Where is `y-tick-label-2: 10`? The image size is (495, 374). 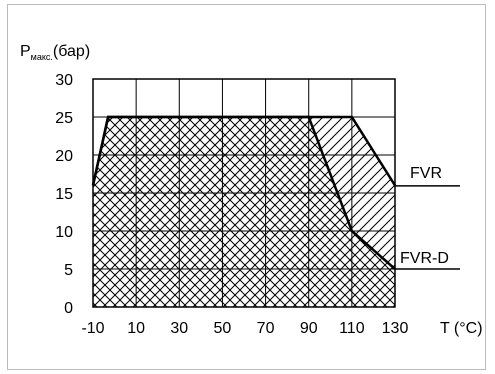
y-tick-label-2: 10 is located at coordinates (64, 232).